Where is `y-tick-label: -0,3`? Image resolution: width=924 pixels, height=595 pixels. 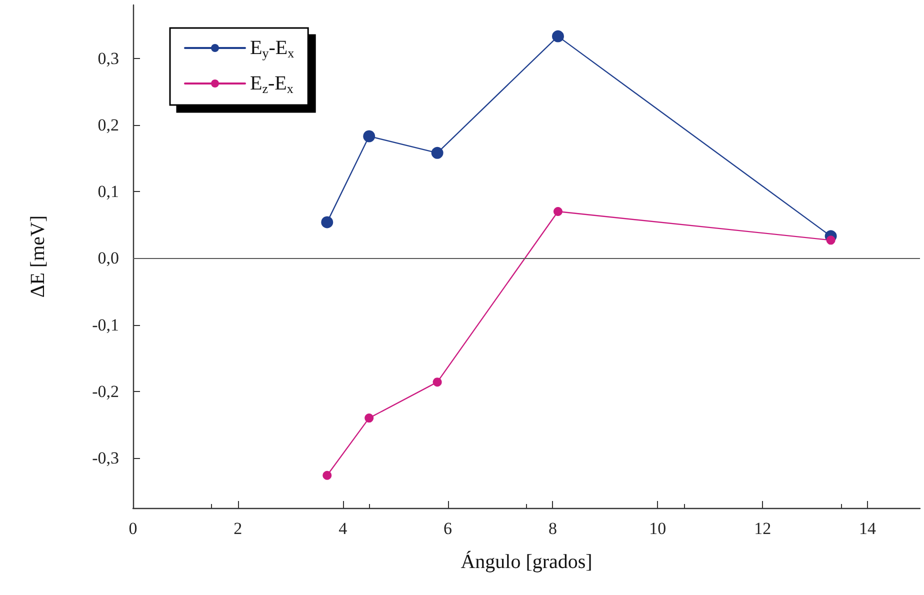
y-tick-label: -0,3 is located at coordinates (105, 458).